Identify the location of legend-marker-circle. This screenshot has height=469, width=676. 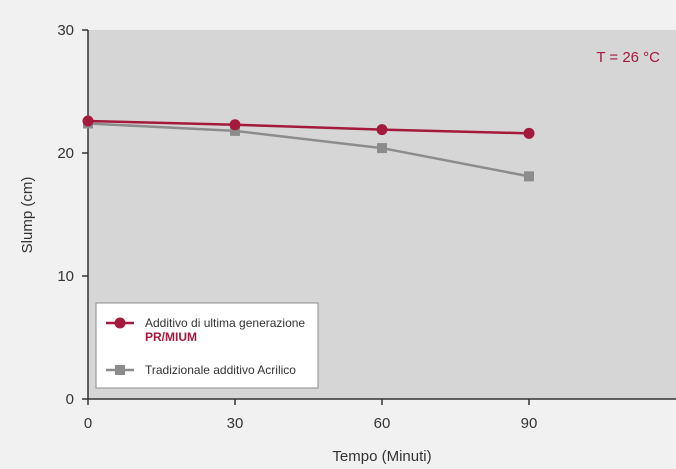
(120, 323).